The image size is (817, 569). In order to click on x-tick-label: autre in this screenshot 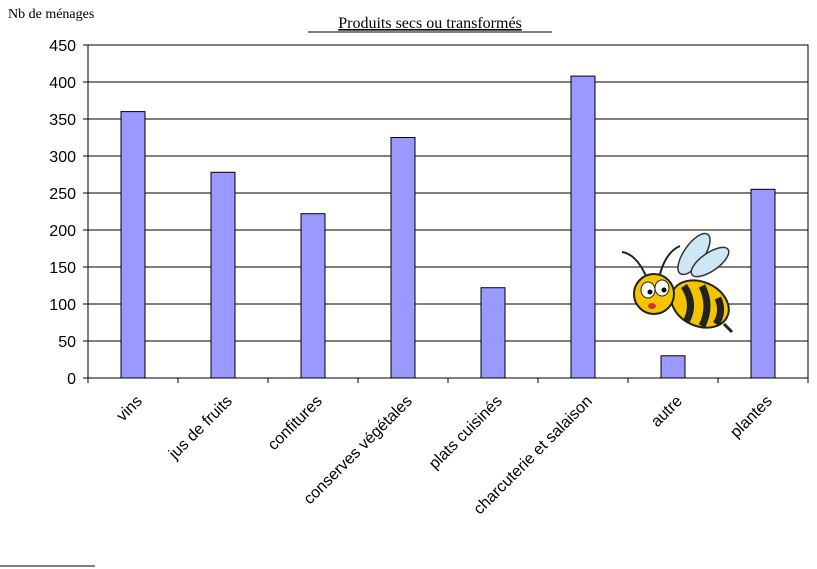, I will do `click(667, 412)`.